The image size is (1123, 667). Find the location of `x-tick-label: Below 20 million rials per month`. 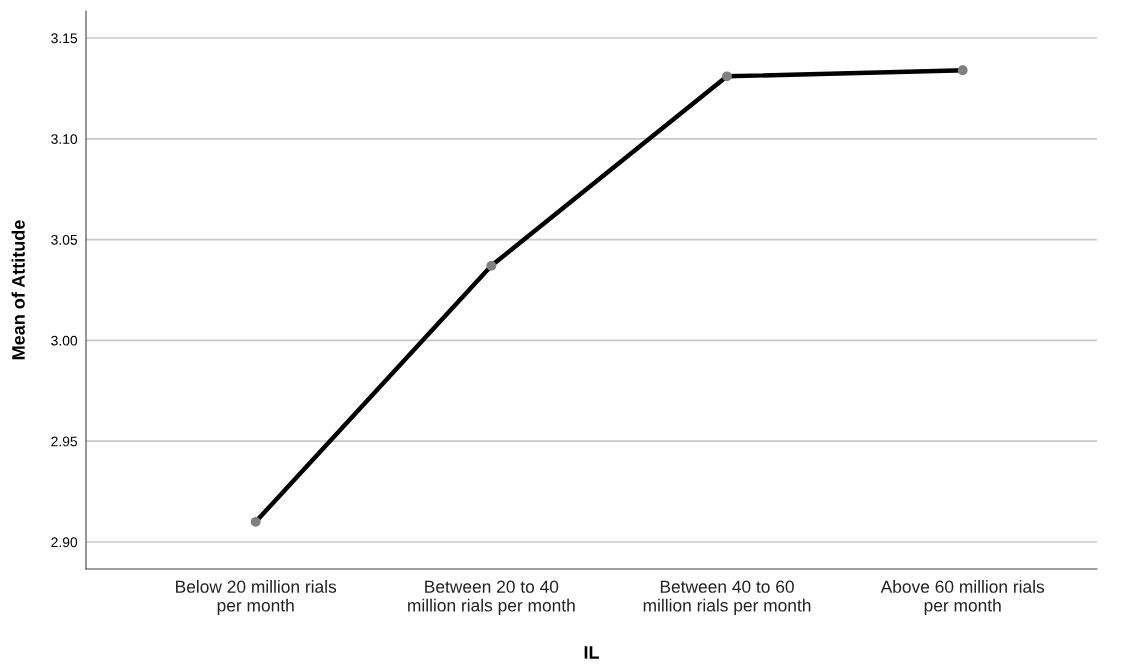

x-tick-label: Below 20 million rials per month is located at coordinates (256, 597).